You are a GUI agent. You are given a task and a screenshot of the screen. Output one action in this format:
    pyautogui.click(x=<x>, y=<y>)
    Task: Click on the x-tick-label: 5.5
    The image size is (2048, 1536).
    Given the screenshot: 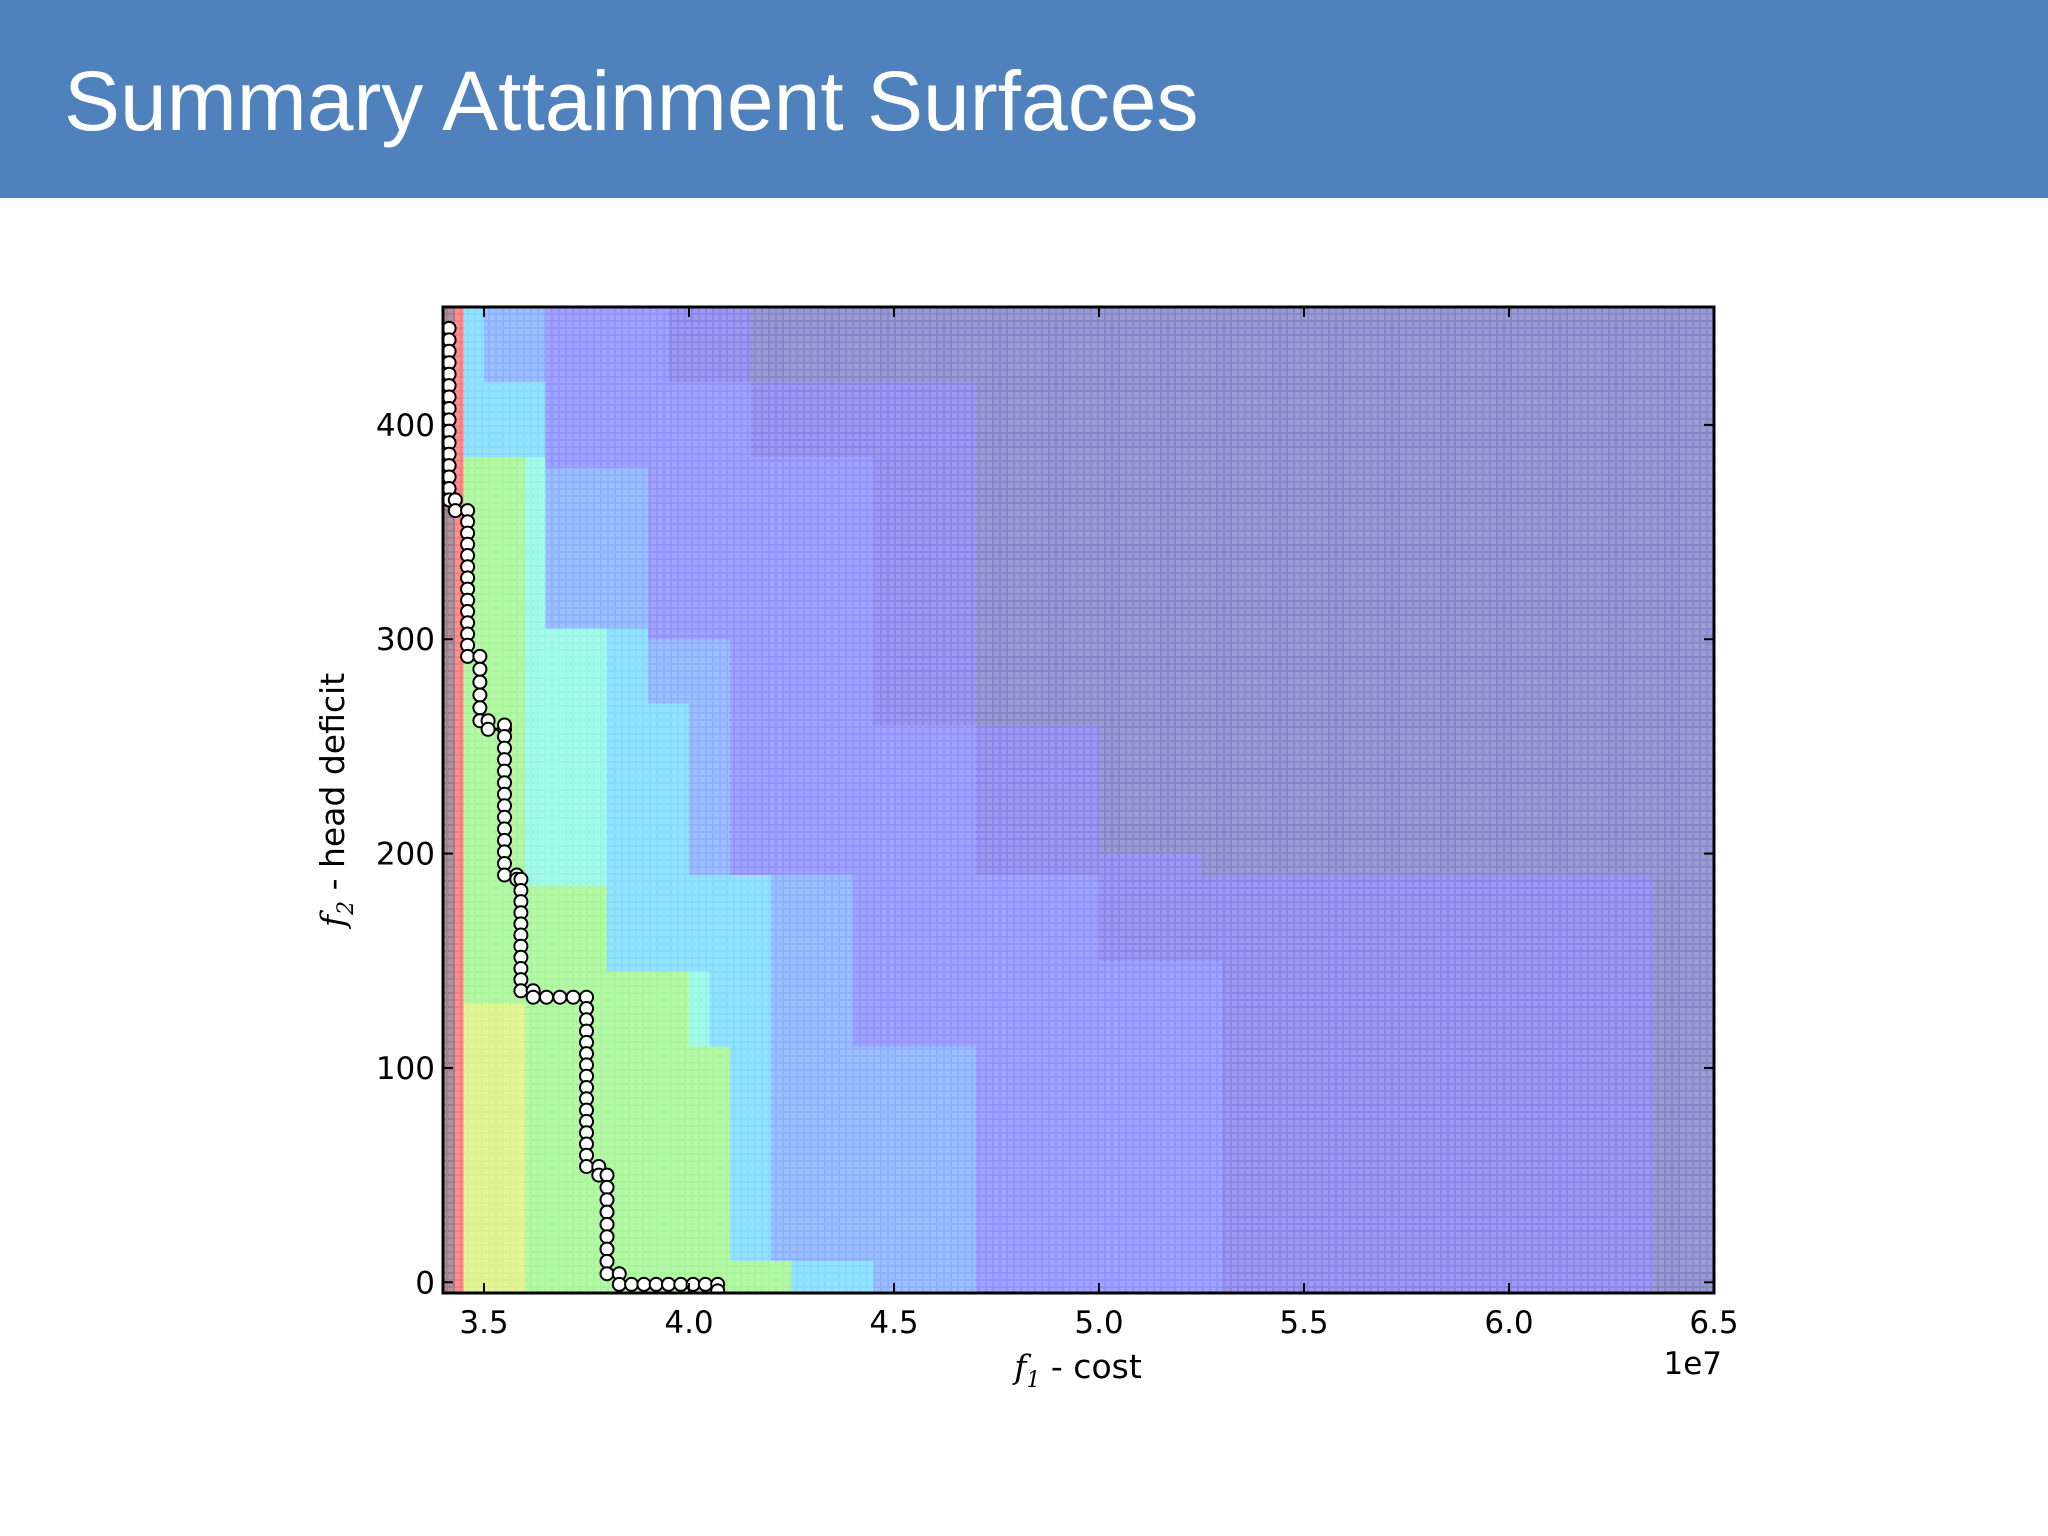 What is the action you would take?
    pyautogui.click(x=1303, y=1323)
    